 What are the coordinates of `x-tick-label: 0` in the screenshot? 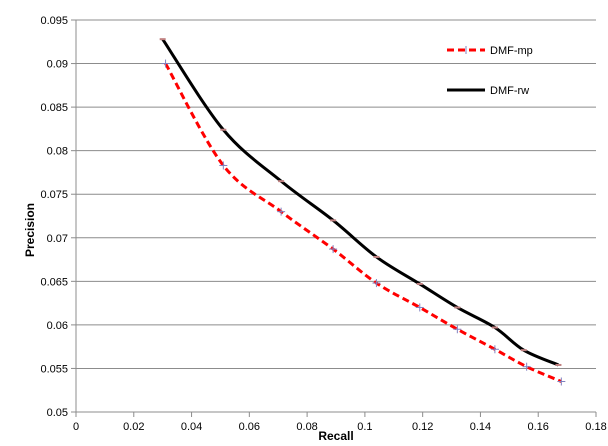 It's located at (76, 427).